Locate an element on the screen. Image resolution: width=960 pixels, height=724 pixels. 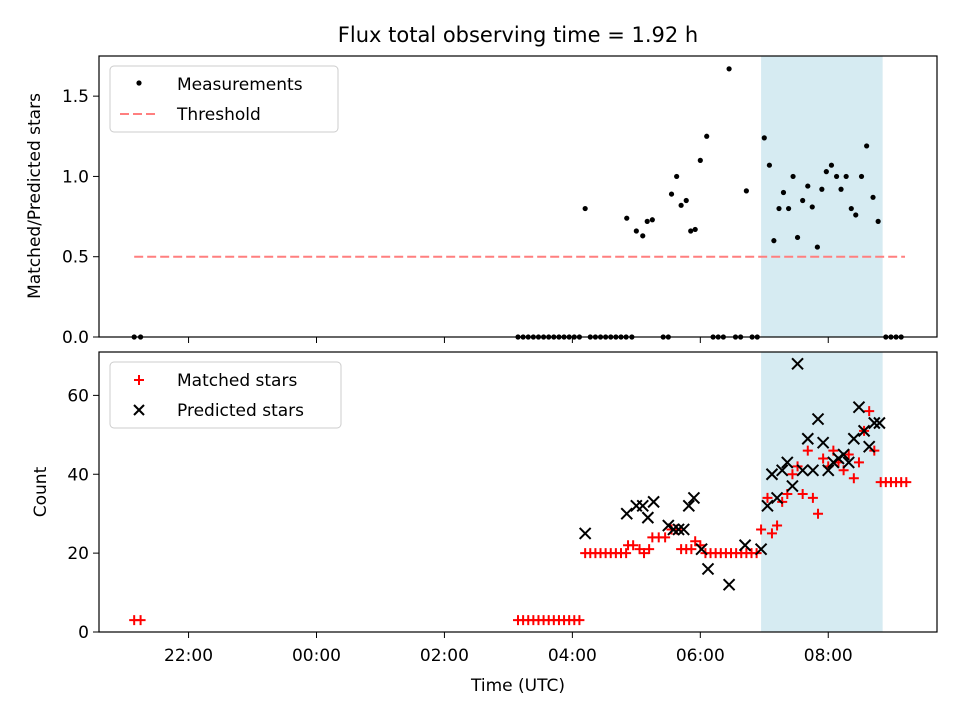
x-tick-label: 06:00 is located at coordinates (700, 656).